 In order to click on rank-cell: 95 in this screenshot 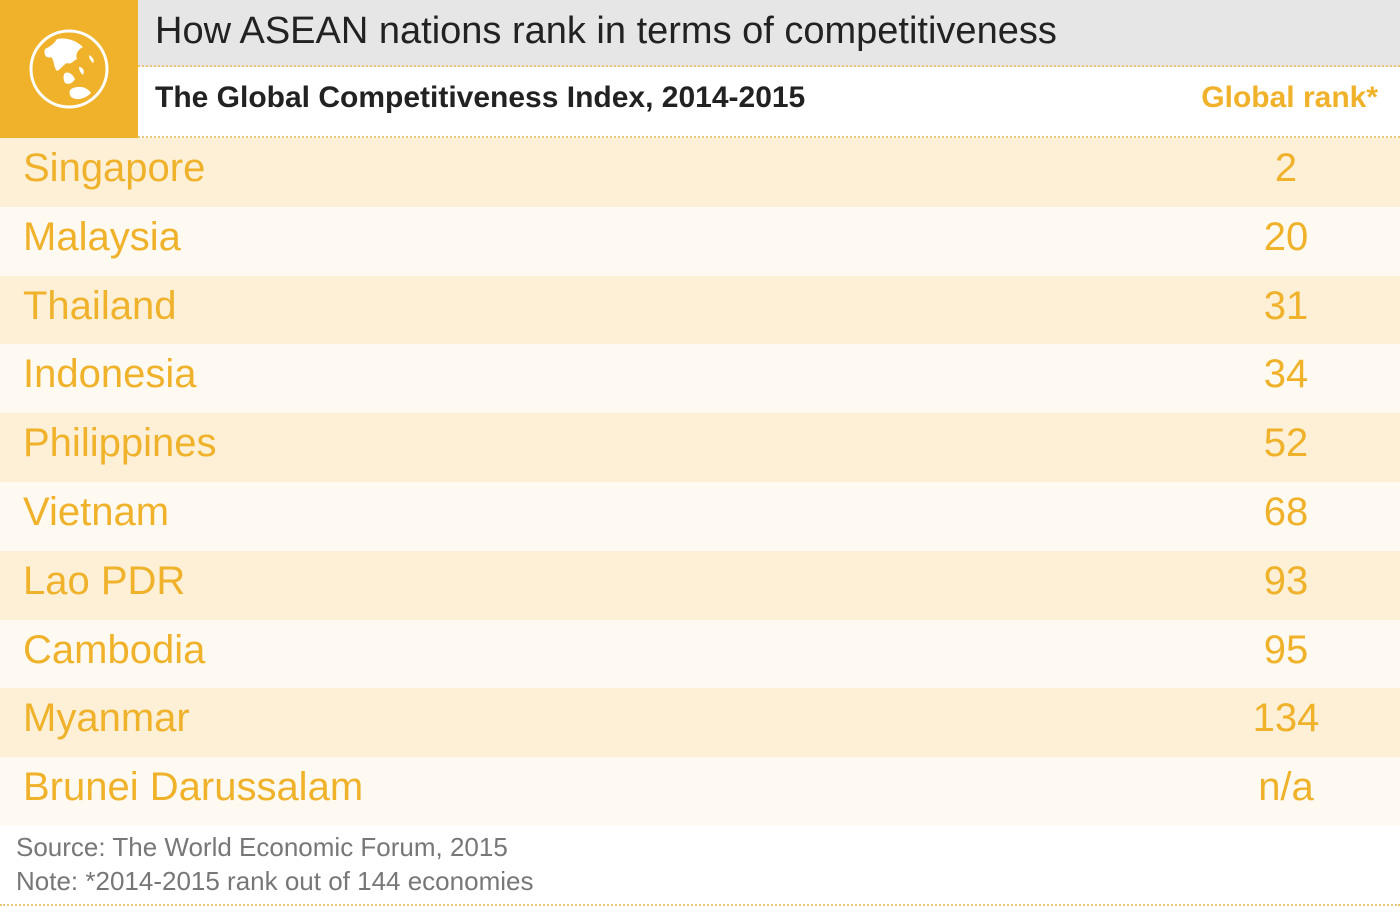, I will do `click(1286, 649)`.